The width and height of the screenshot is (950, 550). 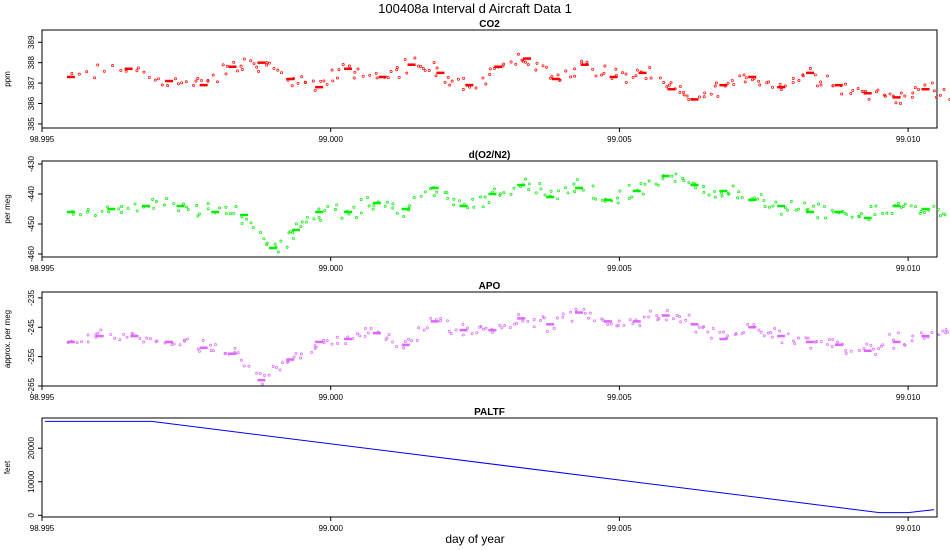 I want to click on y-axis-label: ppm, so click(x=7, y=79).